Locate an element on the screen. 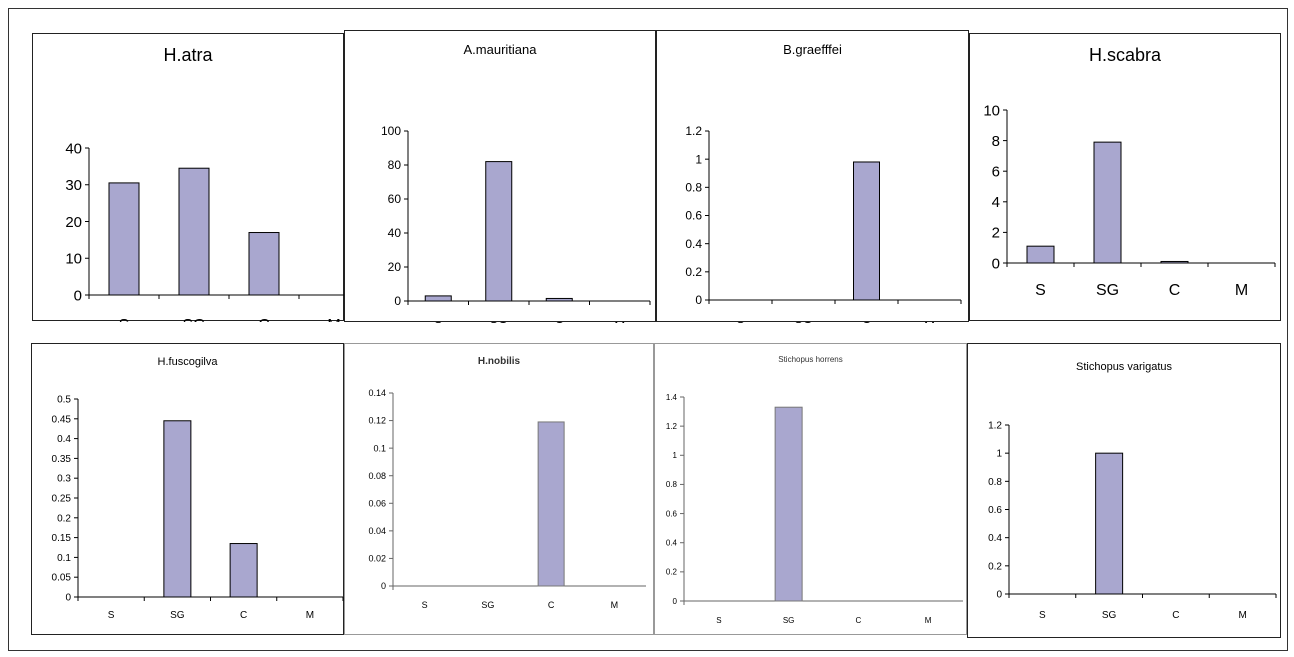 Image resolution: width=1294 pixels, height=657 pixels. chart-panel-a-mauritiana: A.mauritiana 0 20 40 60 80 100 S SG C M is located at coordinates (500, 176).